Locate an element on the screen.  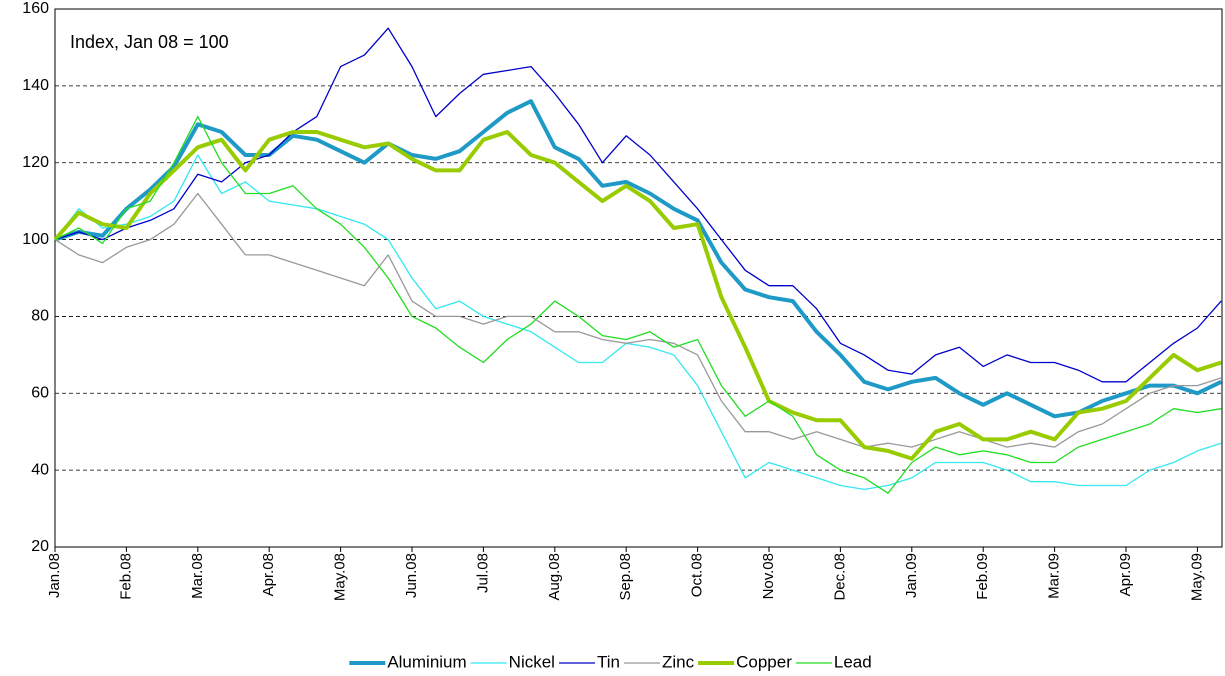
y-tick-label: 160 is located at coordinates (35, 8).